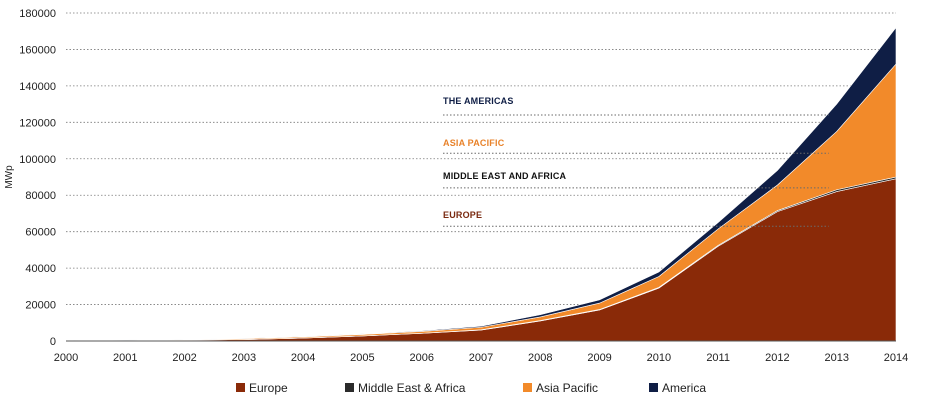  I want to click on x-tick-label: 2008, so click(540, 358).